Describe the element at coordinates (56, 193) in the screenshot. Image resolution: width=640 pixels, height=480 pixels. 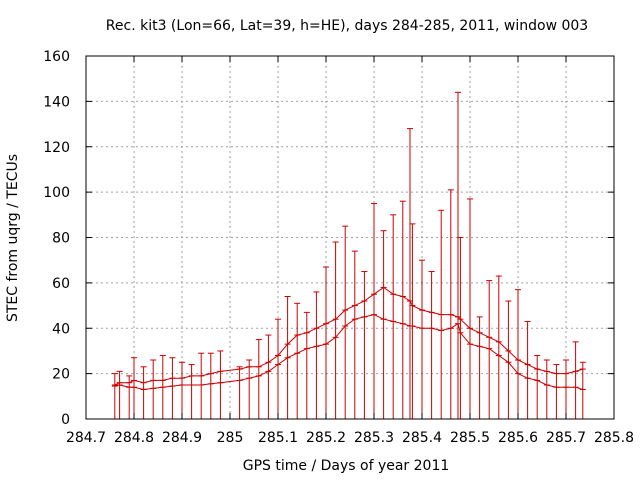
I see `y-tick-label: 100` at that location.